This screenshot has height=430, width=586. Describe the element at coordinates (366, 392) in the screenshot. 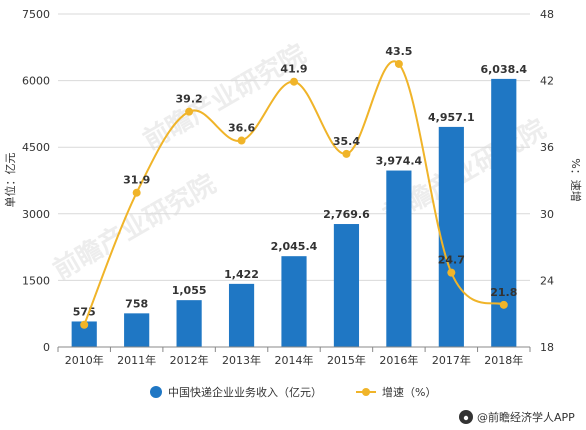

I see `legend-line-marker` at that location.